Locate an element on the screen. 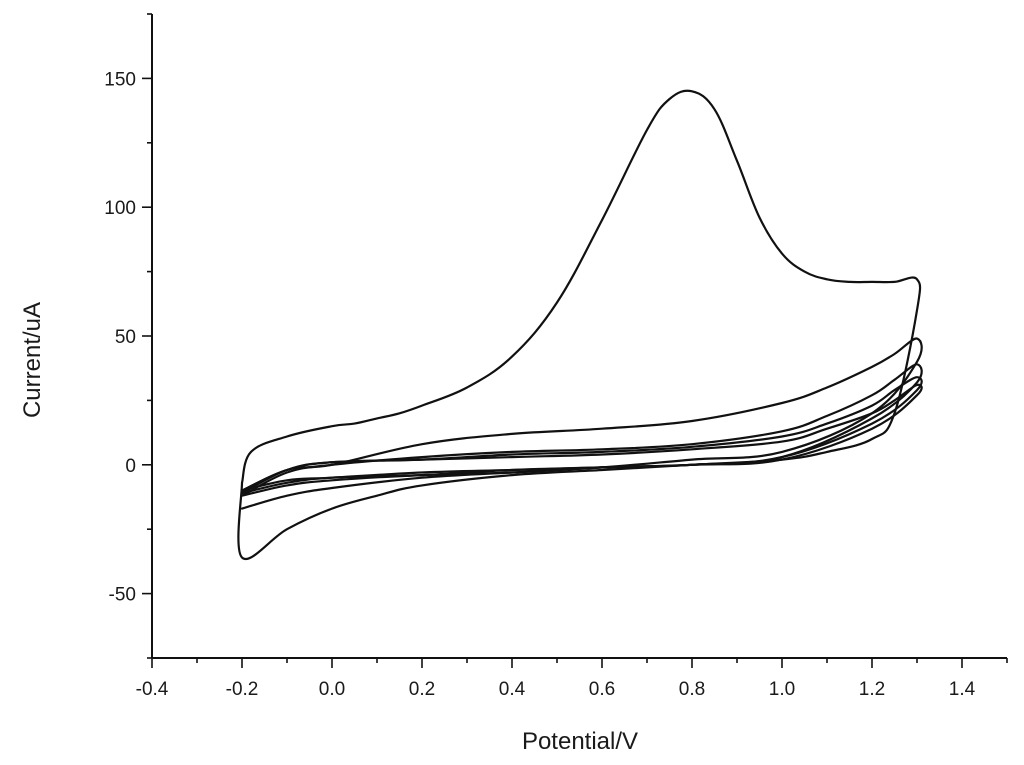  x-tick-label: -0.4 is located at coordinates (152, 689).